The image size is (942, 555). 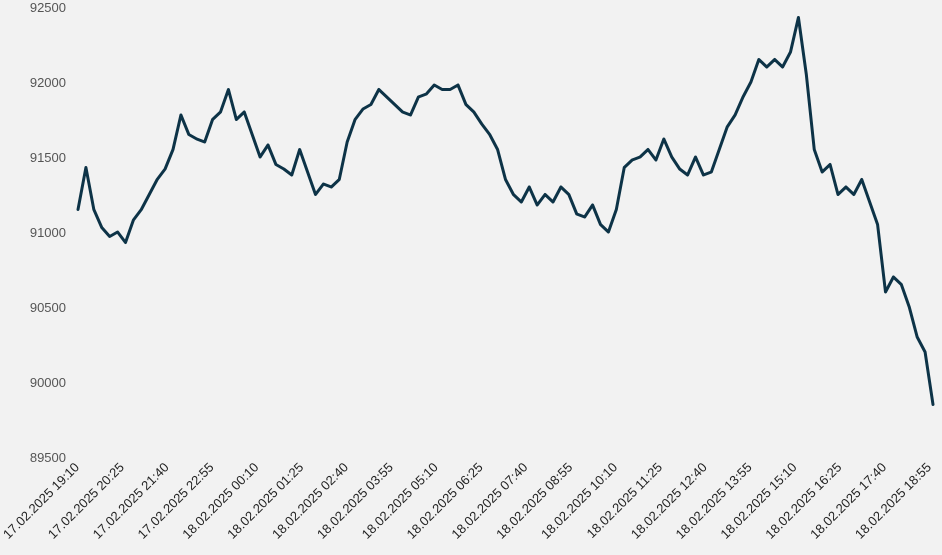 I want to click on y-tick-label: 90500, so click(x=48, y=307).